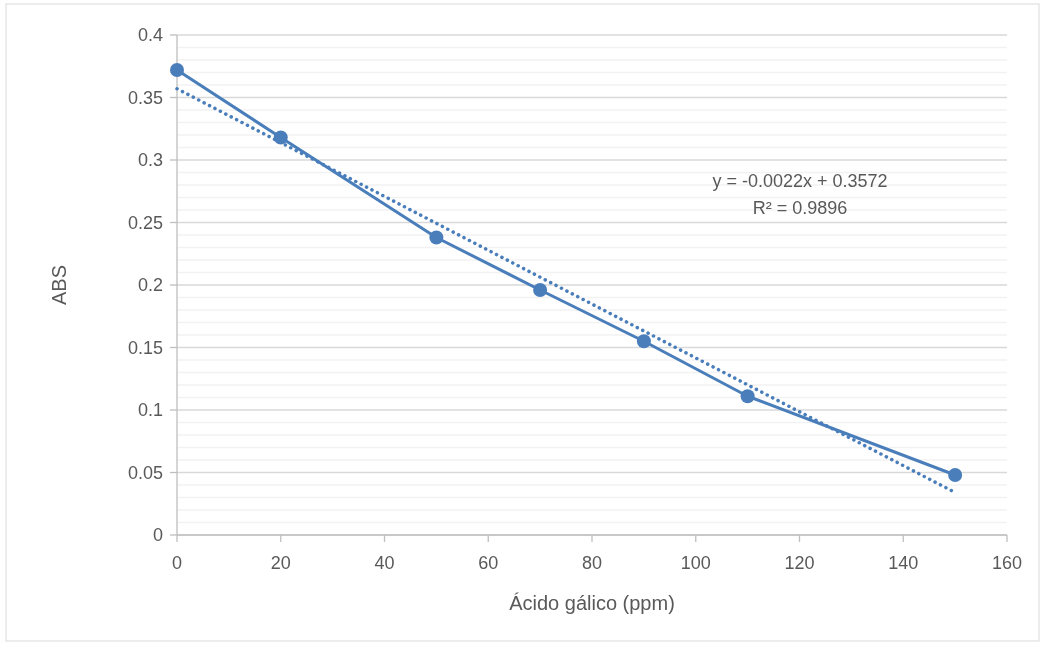 This screenshot has width=1045, height=645. I want to click on x-tick-label: 140, so click(903, 563).